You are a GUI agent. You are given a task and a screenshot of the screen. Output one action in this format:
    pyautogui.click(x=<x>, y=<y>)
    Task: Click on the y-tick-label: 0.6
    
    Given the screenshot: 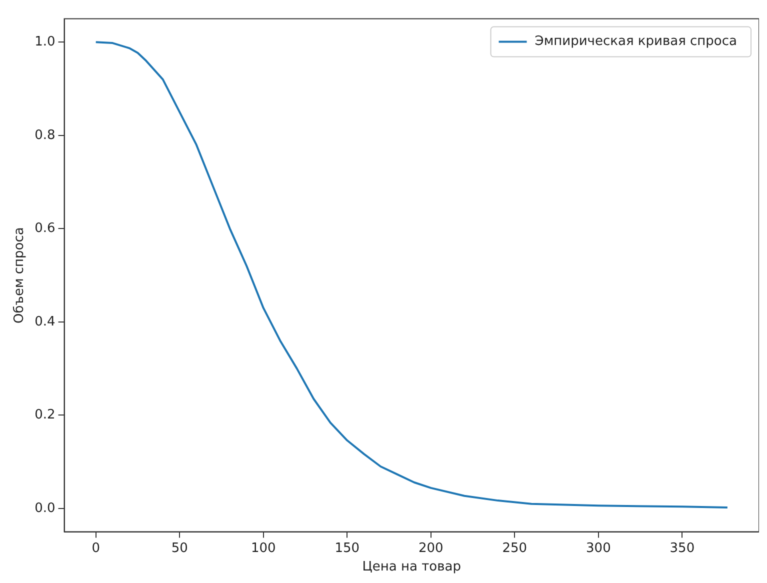 What is the action you would take?
    pyautogui.click(x=45, y=228)
    